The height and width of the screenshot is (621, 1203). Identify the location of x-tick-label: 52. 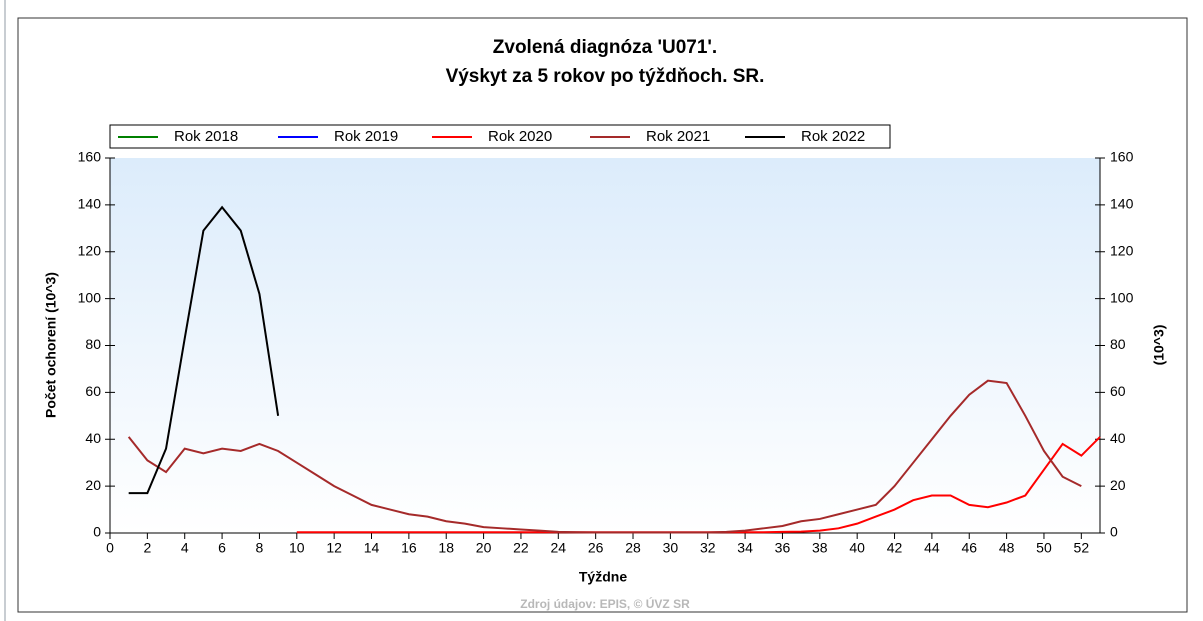
(1082, 548).